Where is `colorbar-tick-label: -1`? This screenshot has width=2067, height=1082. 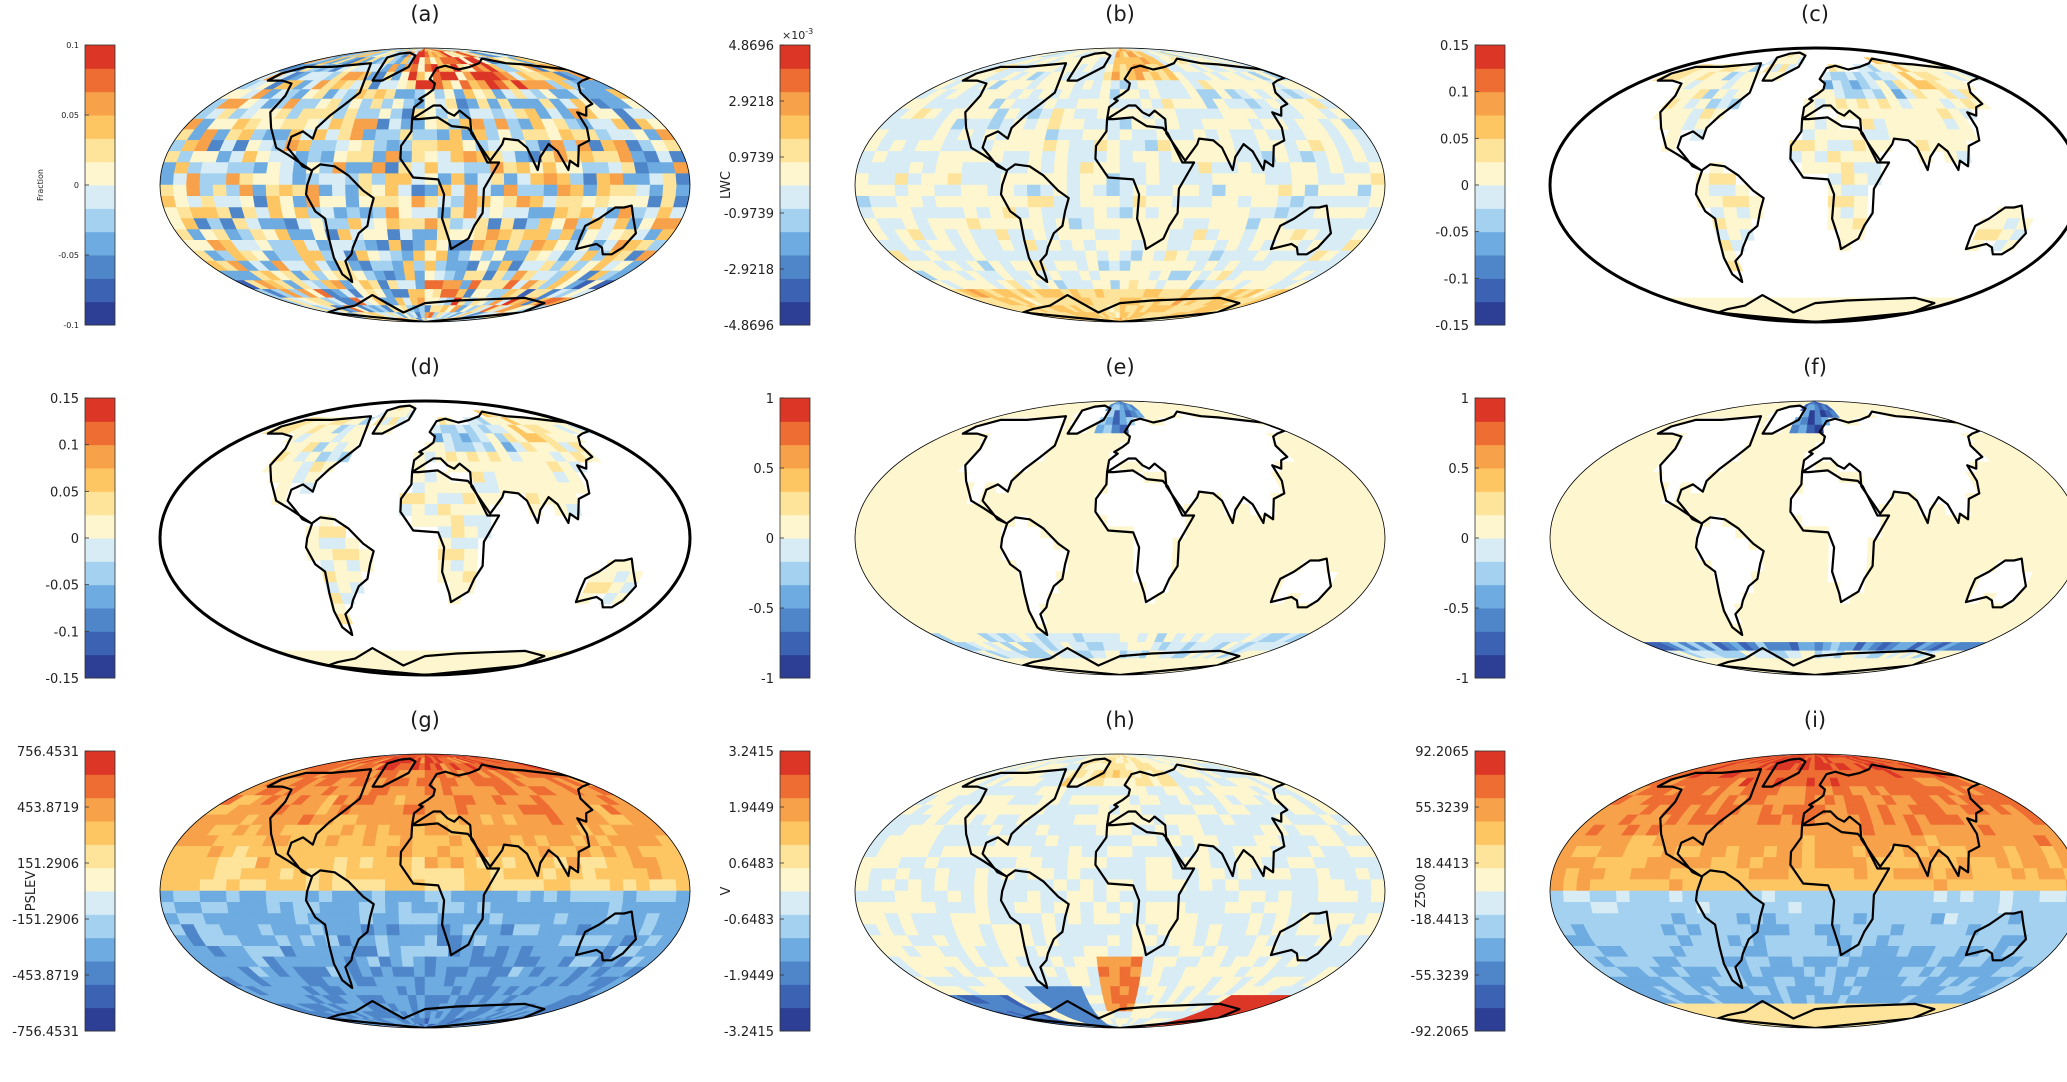
colorbar-tick-label: -1 is located at coordinates (767, 679).